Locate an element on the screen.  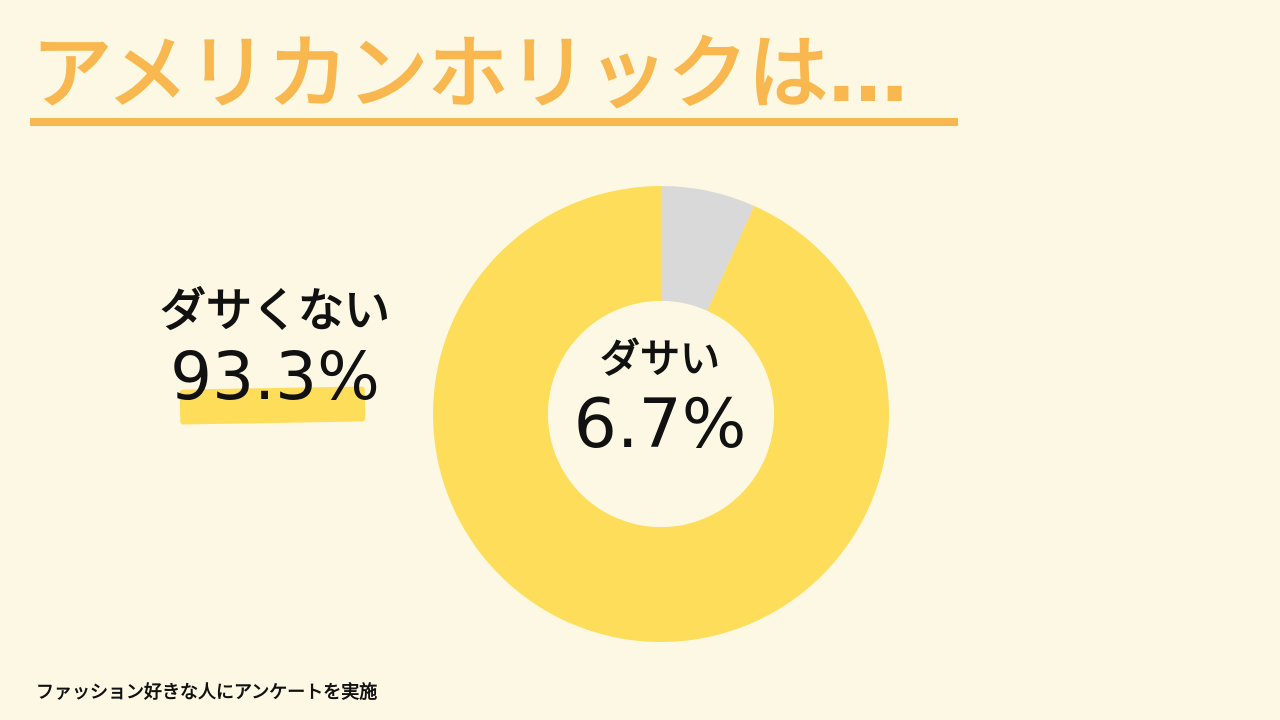
donut-hole is located at coordinates (661, 414).